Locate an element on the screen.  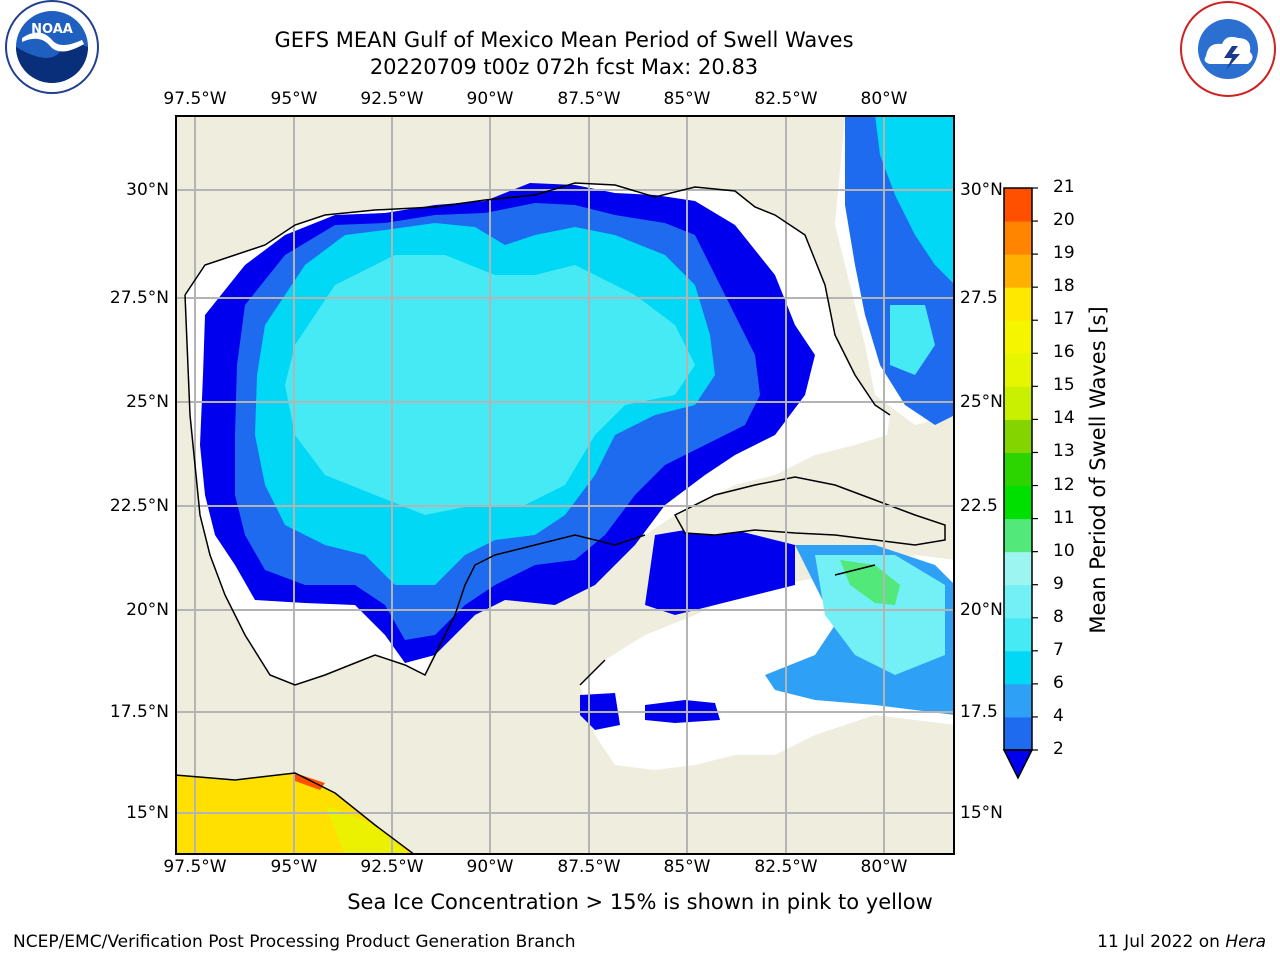
colorbar-label: 20 is located at coordinates (1064, 220).